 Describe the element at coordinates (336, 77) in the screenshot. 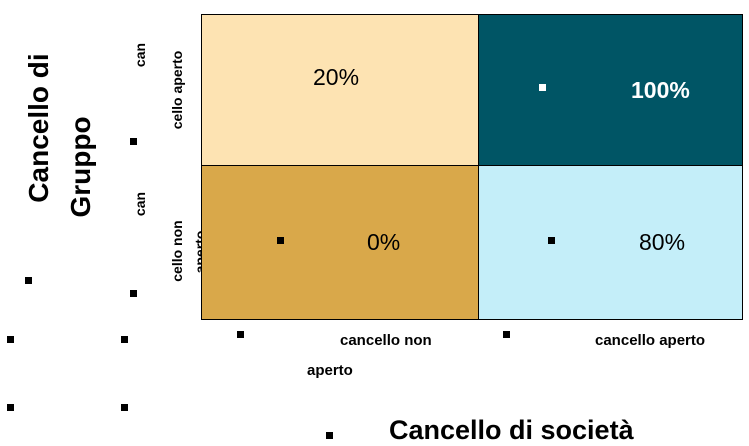

I see `matrix-value-top-left: 20%` at that location.